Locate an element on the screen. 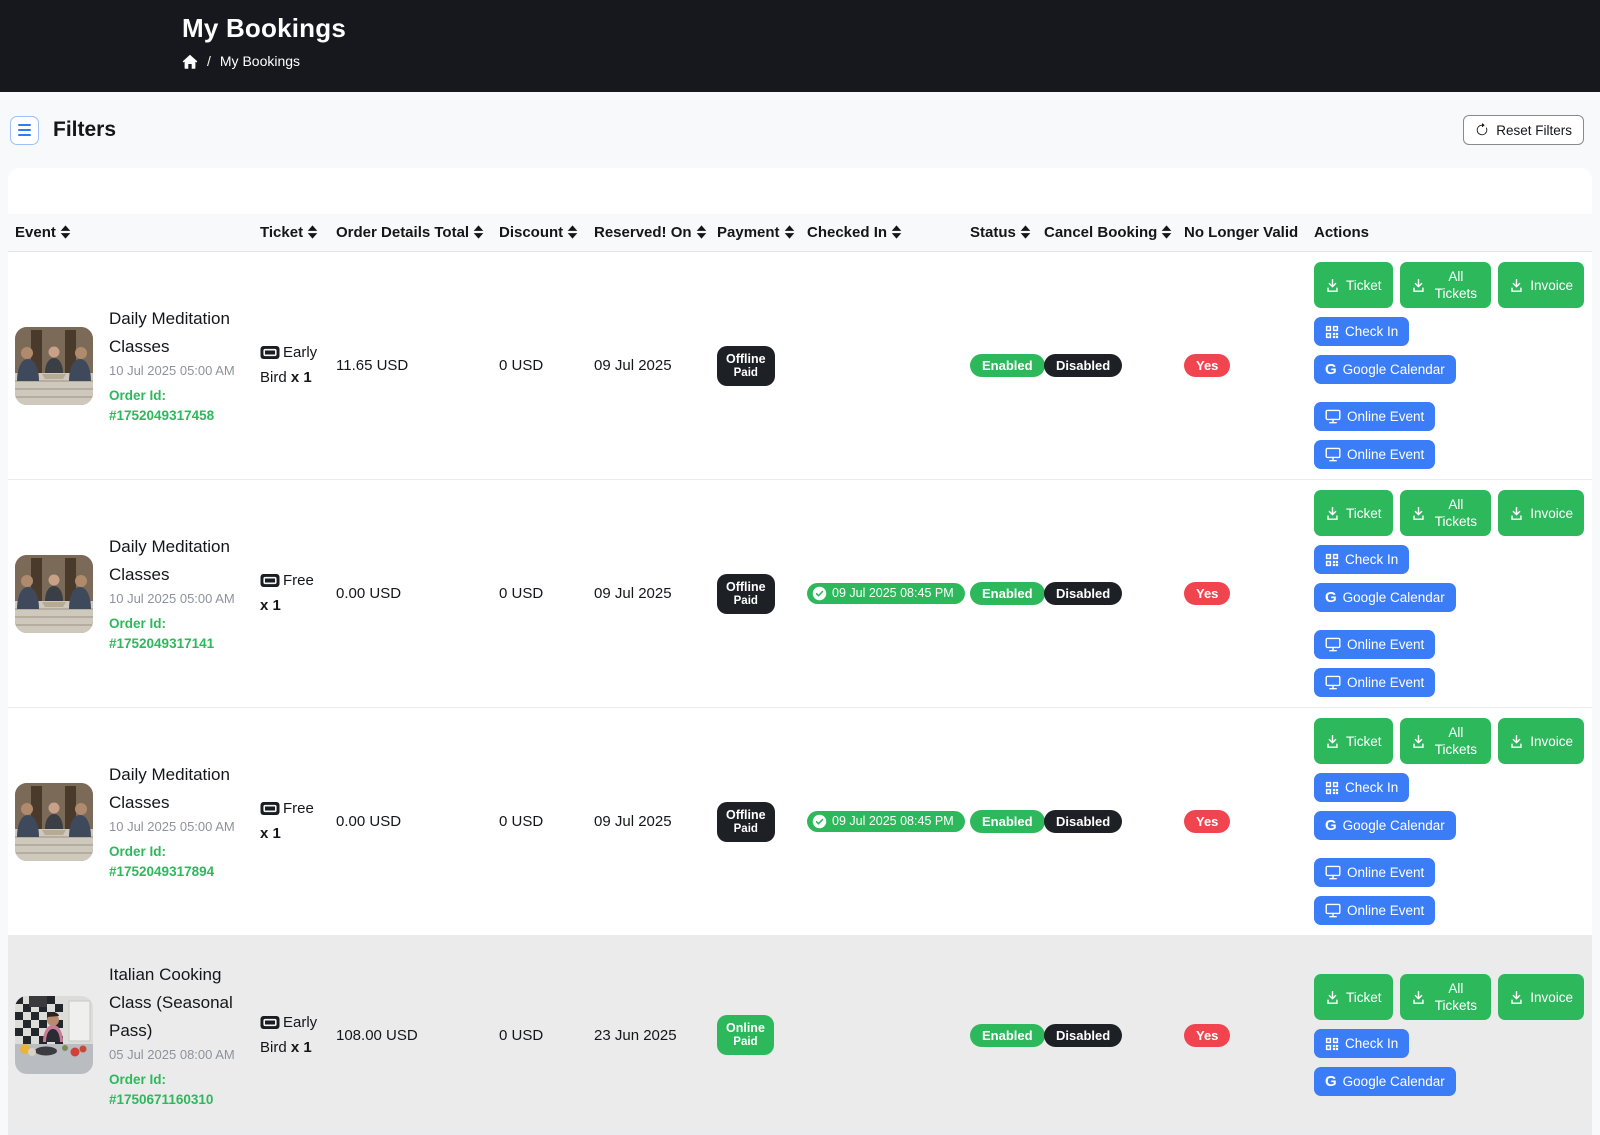  button-label: All Tickets is located at coordinates (1455, 285).